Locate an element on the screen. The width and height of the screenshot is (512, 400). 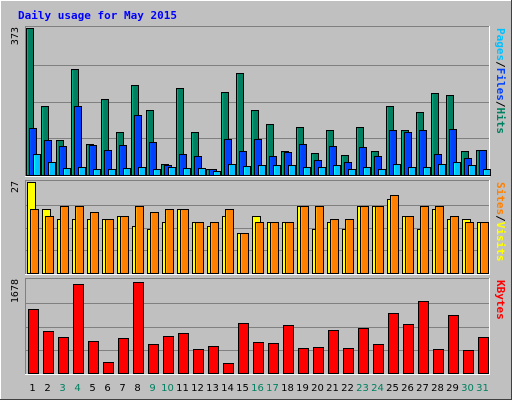
x-label-day-8: 8 is located at coordinates (137, 388).